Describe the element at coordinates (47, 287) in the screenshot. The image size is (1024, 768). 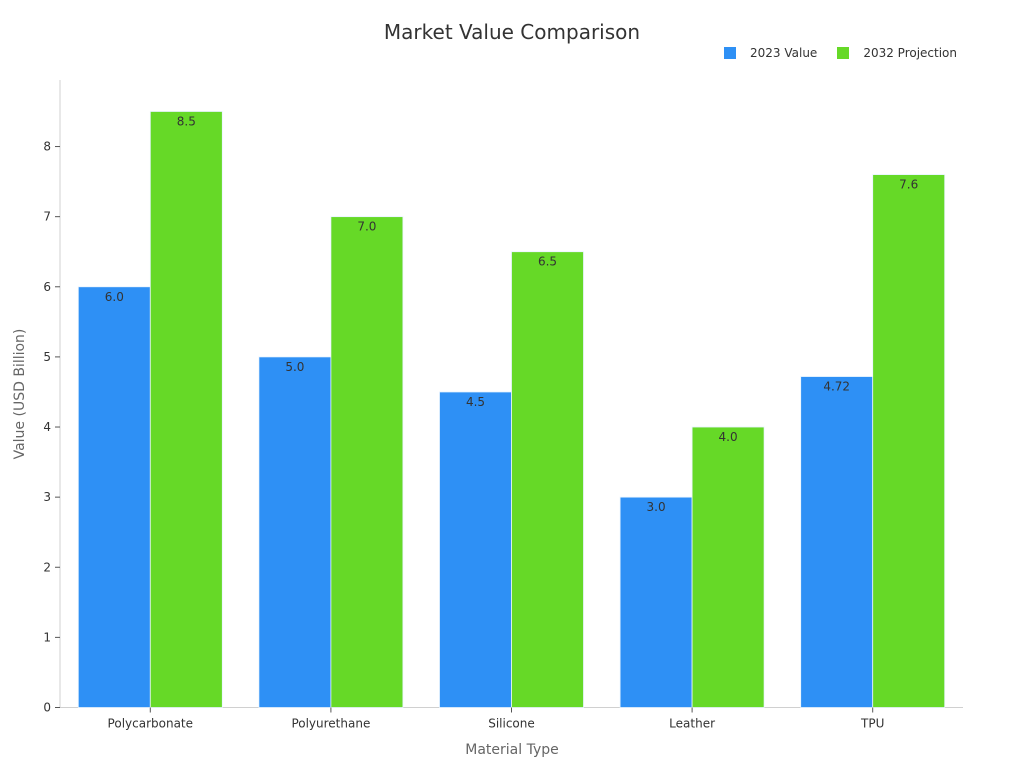
I see `y-tick-label: 6` at that location.